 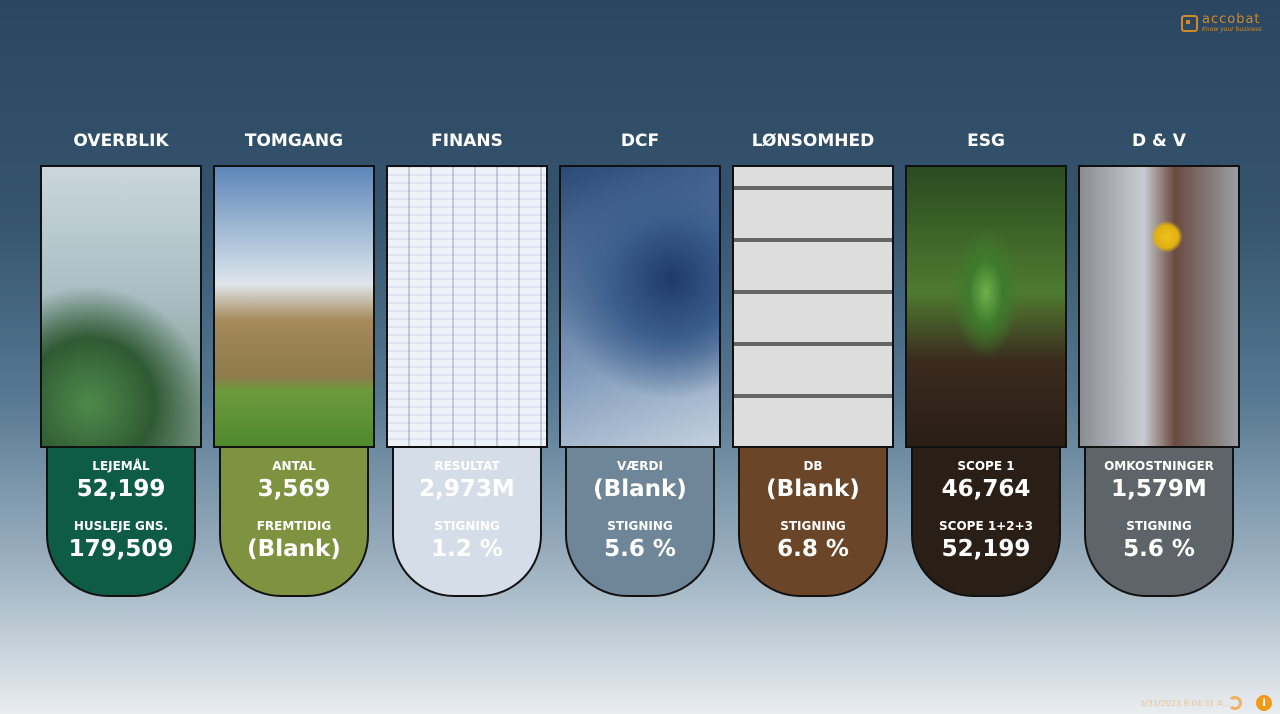 I want to click on kpi-card: OMKOSTNINGER 1,579M STIGNING 5.6 %, so click(x=1159, y=522).